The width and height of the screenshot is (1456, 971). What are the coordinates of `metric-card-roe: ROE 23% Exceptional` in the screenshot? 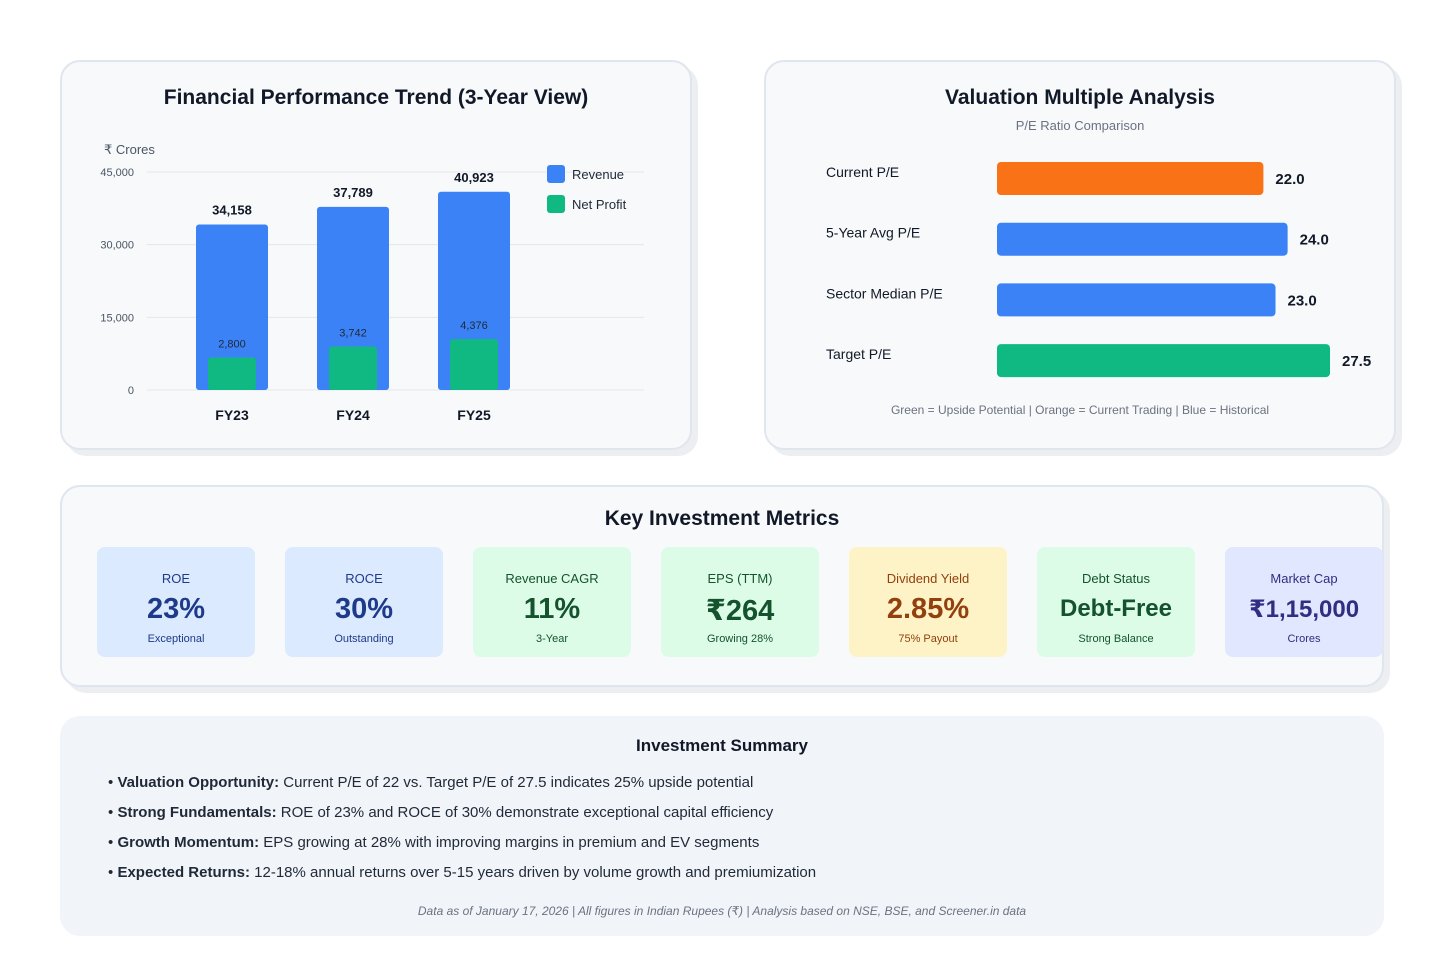 It's located at (176, 602).